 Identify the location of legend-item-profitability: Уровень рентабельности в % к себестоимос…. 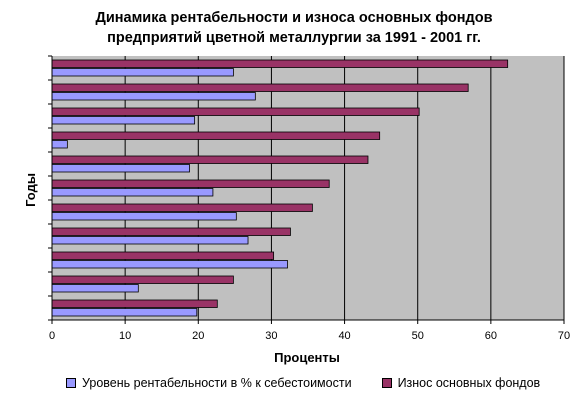
(209, 383).